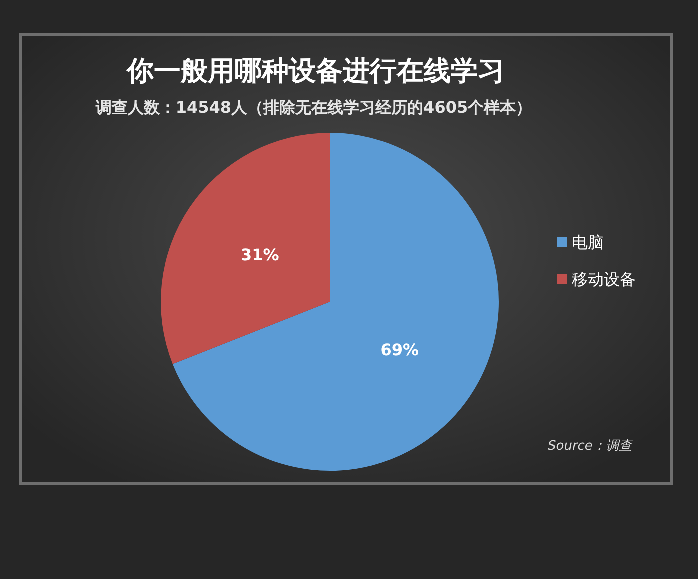 The height and width of the screenshot is (579, 698). I want to click on subtitle: 调查人数：14548人（排除无在线学习经历的4605个样本）, so click(314, 107).